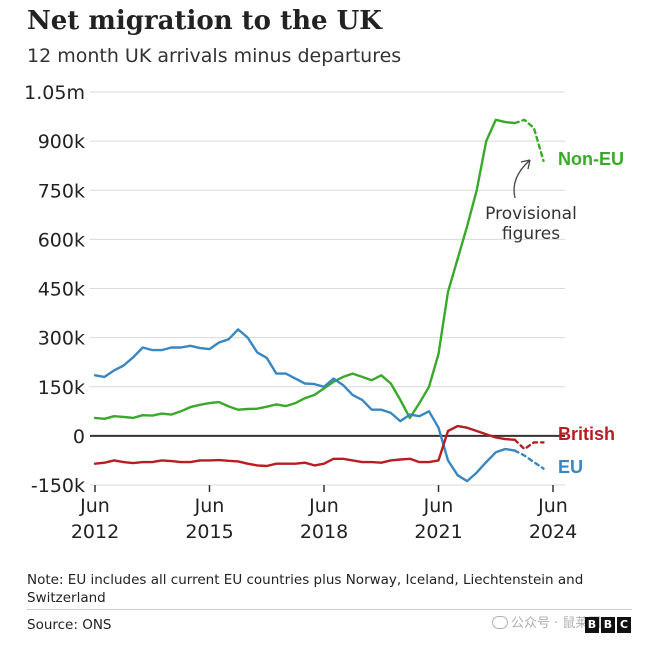 The width and height of the screenshot is (660, 646). What do you see at coordinates (214, 56) in the screenshot?
I see `chart-subtitle: 12 month UK arrivals minus departures` at bounding box center [214, 56].